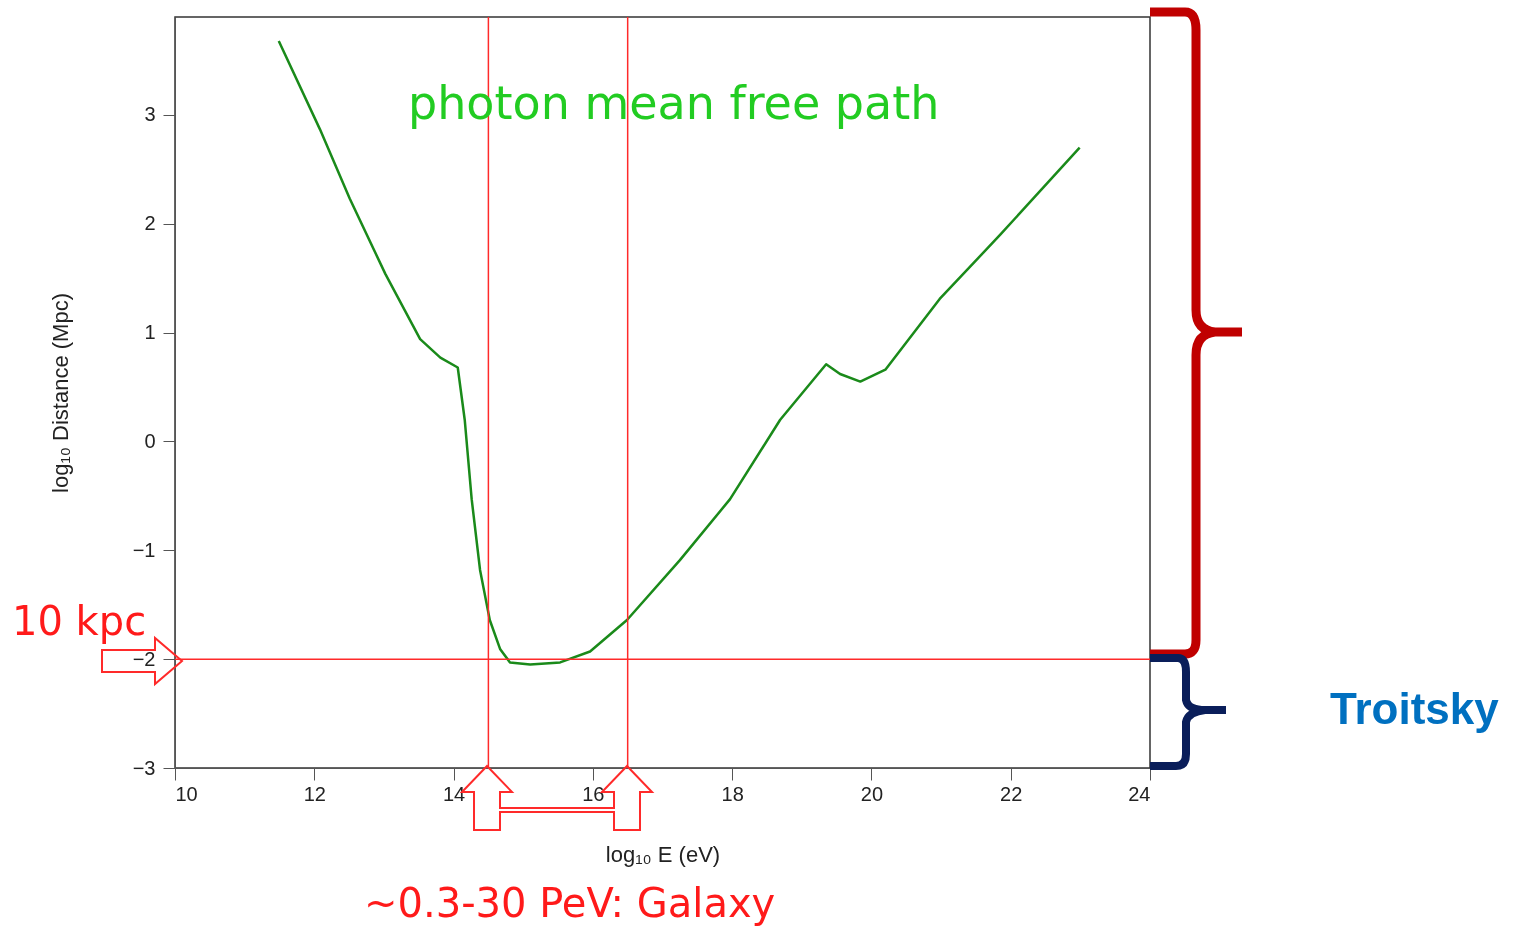 This screenshot has height=930, width=1524. What do you see at coordinates (454, 793) in the screenshot?
I see `x-tick-label: 14` at bounding box center [454, 793].